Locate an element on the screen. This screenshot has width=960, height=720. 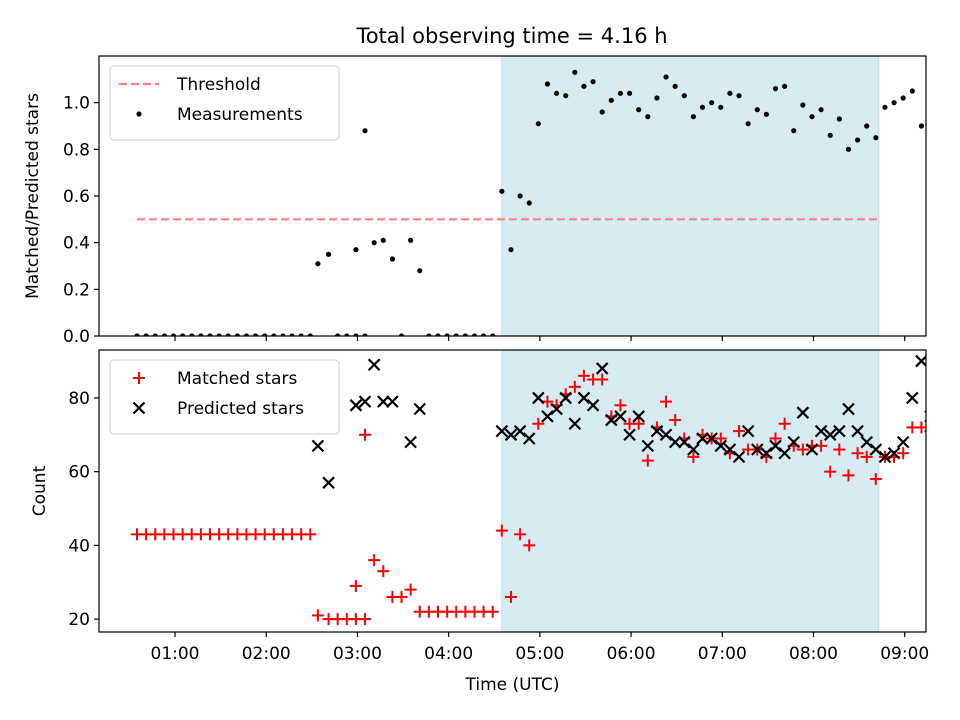
bottom-xtick-label: 08:00 is located at coordinates (813, 654).